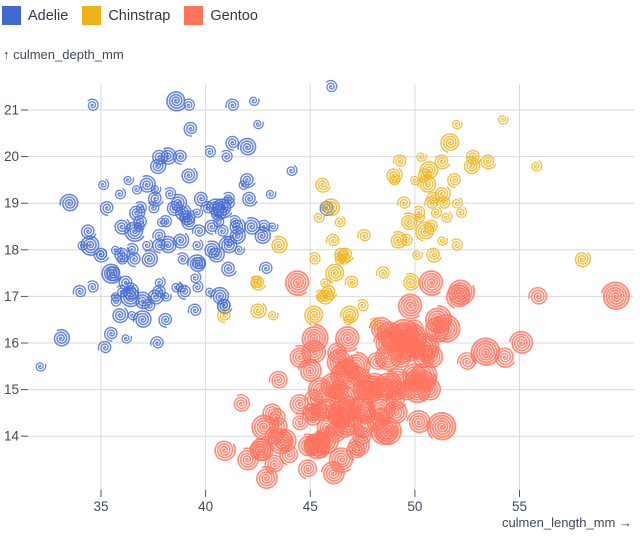  I want to click on x-tick-label: 45, so click(310, 506).